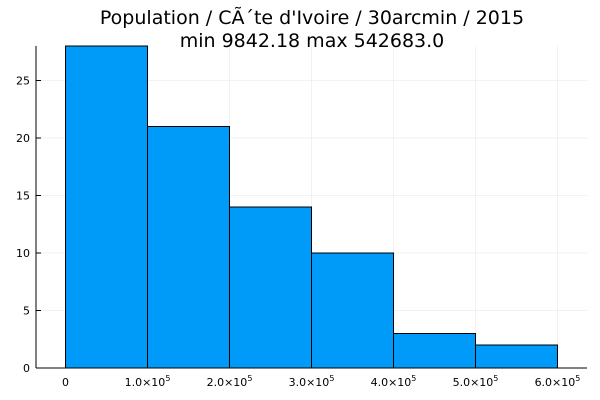  Describe the element at coordinates (312, 381) in the screenshot. I see `x-tick-label-3: 3.0×10⁵` at that location.